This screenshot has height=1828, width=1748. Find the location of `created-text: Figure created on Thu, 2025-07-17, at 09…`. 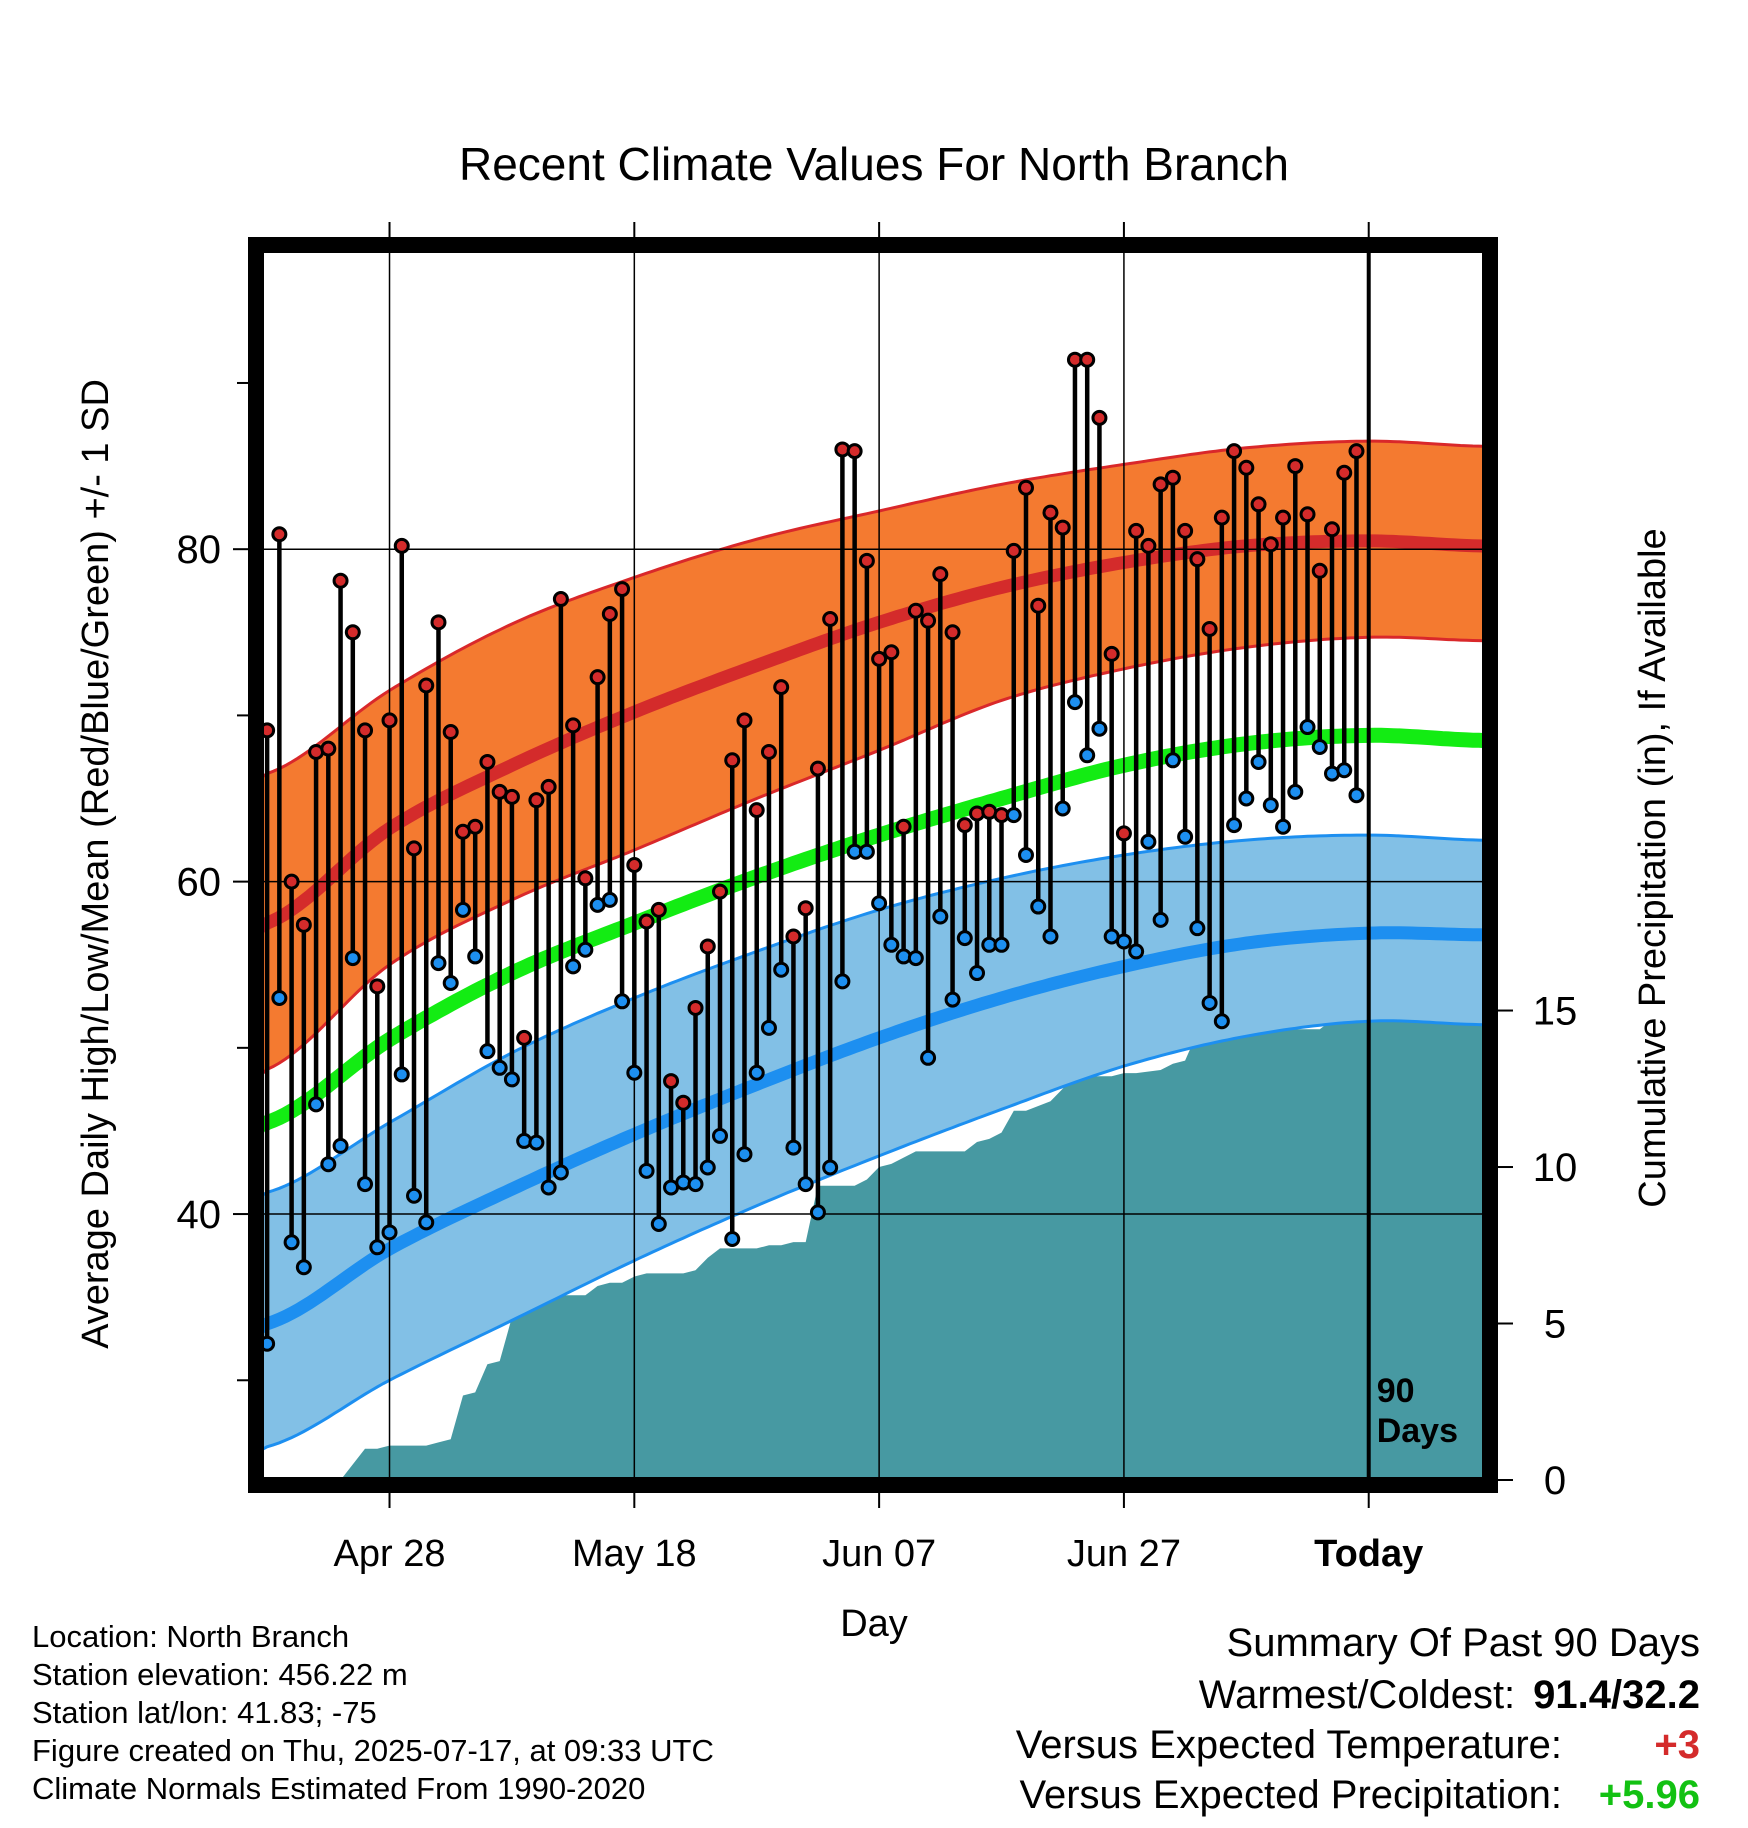

created-text: Figure created on Thu, 2025-07-17, at 09… is located at coordinates (373, 1750).